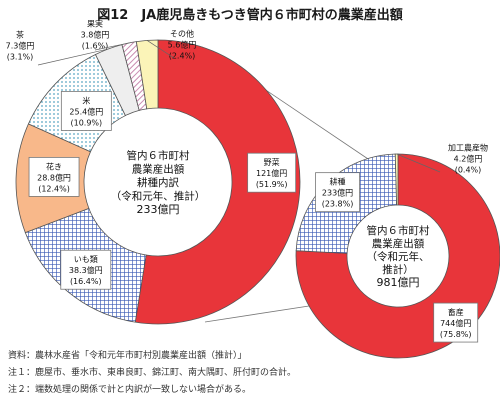  I want to click on label-slice-6-line-2: (2.4%), so click(182, 56).